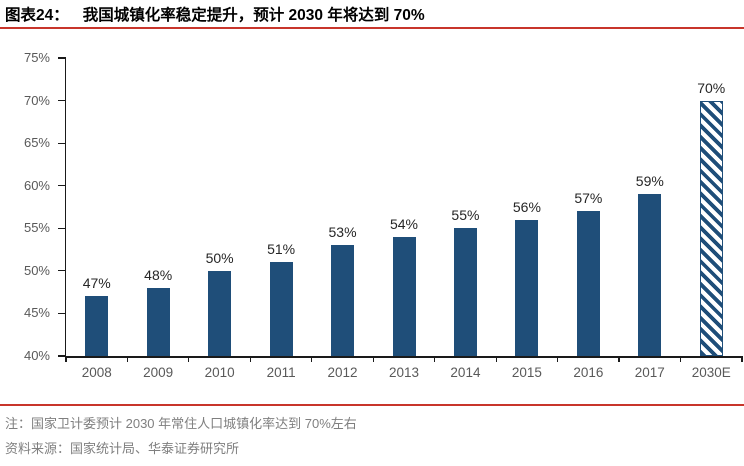 This screenshot has width=744, height=466. What do you see at coordinates (36, 313) in the screenshot?
I see `y-tick-label: 45%` at bounding box center [36, 313].